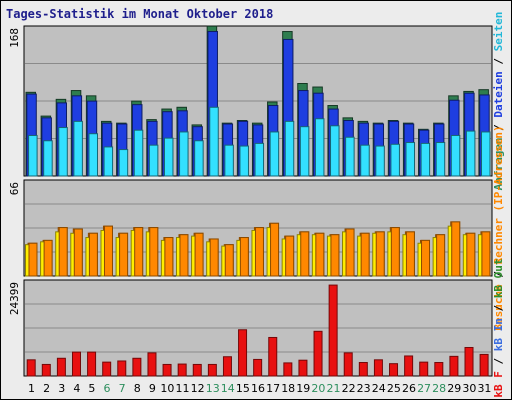  Describe the element at coordinates (14, 188) in the screenshot. I see `y-max-label: 66` at that location.